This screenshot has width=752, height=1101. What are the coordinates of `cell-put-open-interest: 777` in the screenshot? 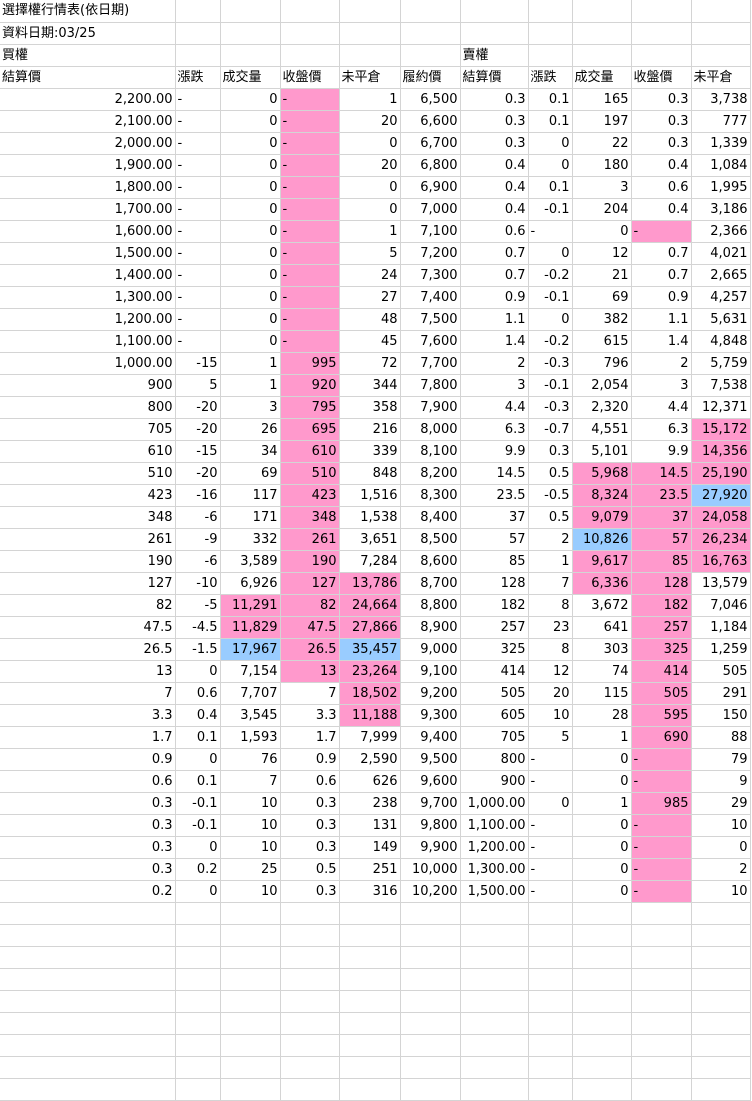 It's located at (721, 121).